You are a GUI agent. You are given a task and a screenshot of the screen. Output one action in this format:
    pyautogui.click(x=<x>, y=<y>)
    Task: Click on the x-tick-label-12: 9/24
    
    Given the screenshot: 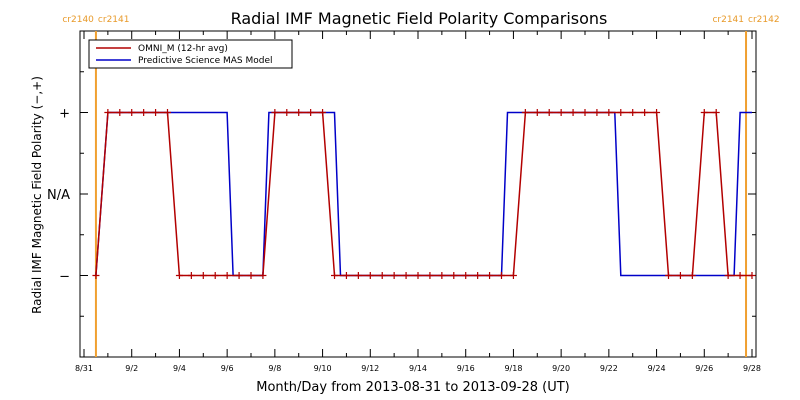 What is the action you would take?
    pyautogui.click(x=657, y=368)
    